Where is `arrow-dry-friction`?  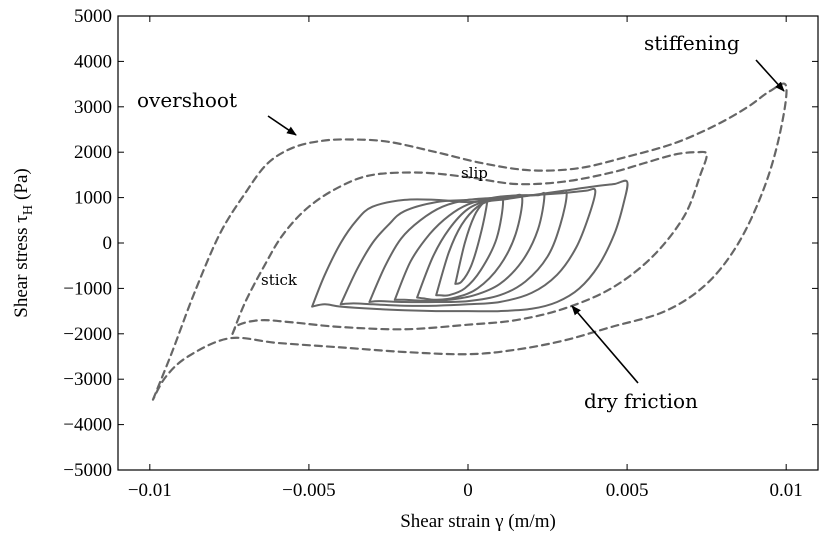 arrow-dry-friction is located at coordinates (605, 344).